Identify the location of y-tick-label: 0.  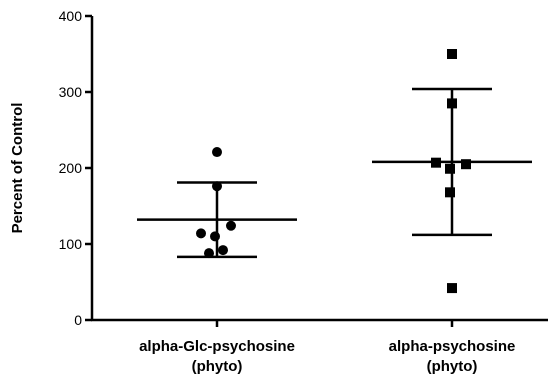
(78, 320).